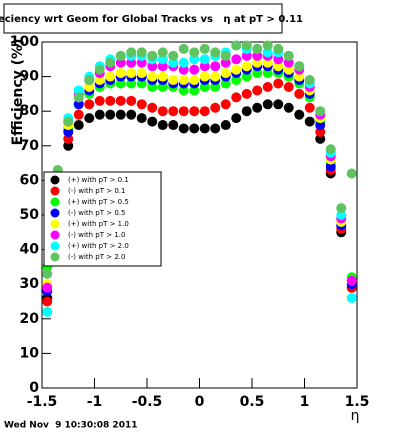 This screenshot has width=400, height=433. Describe the element at coordinates (252, 402) in the screenshot. I see `x-tick-label: 0.5` at that location.